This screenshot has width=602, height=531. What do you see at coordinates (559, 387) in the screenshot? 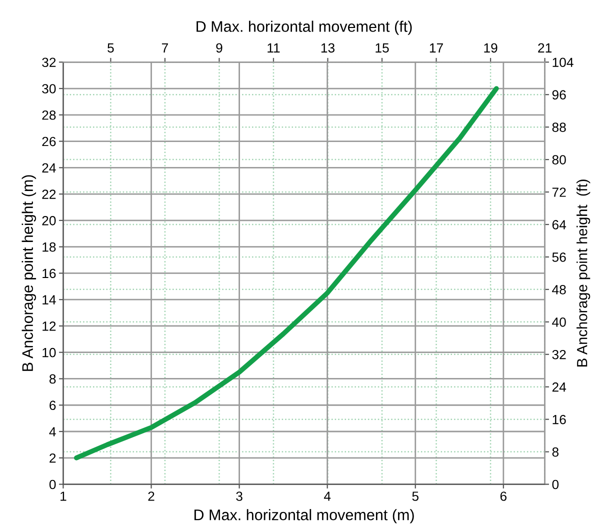
I see `y2-tick-label: 24` at bounding box center [559, 387].